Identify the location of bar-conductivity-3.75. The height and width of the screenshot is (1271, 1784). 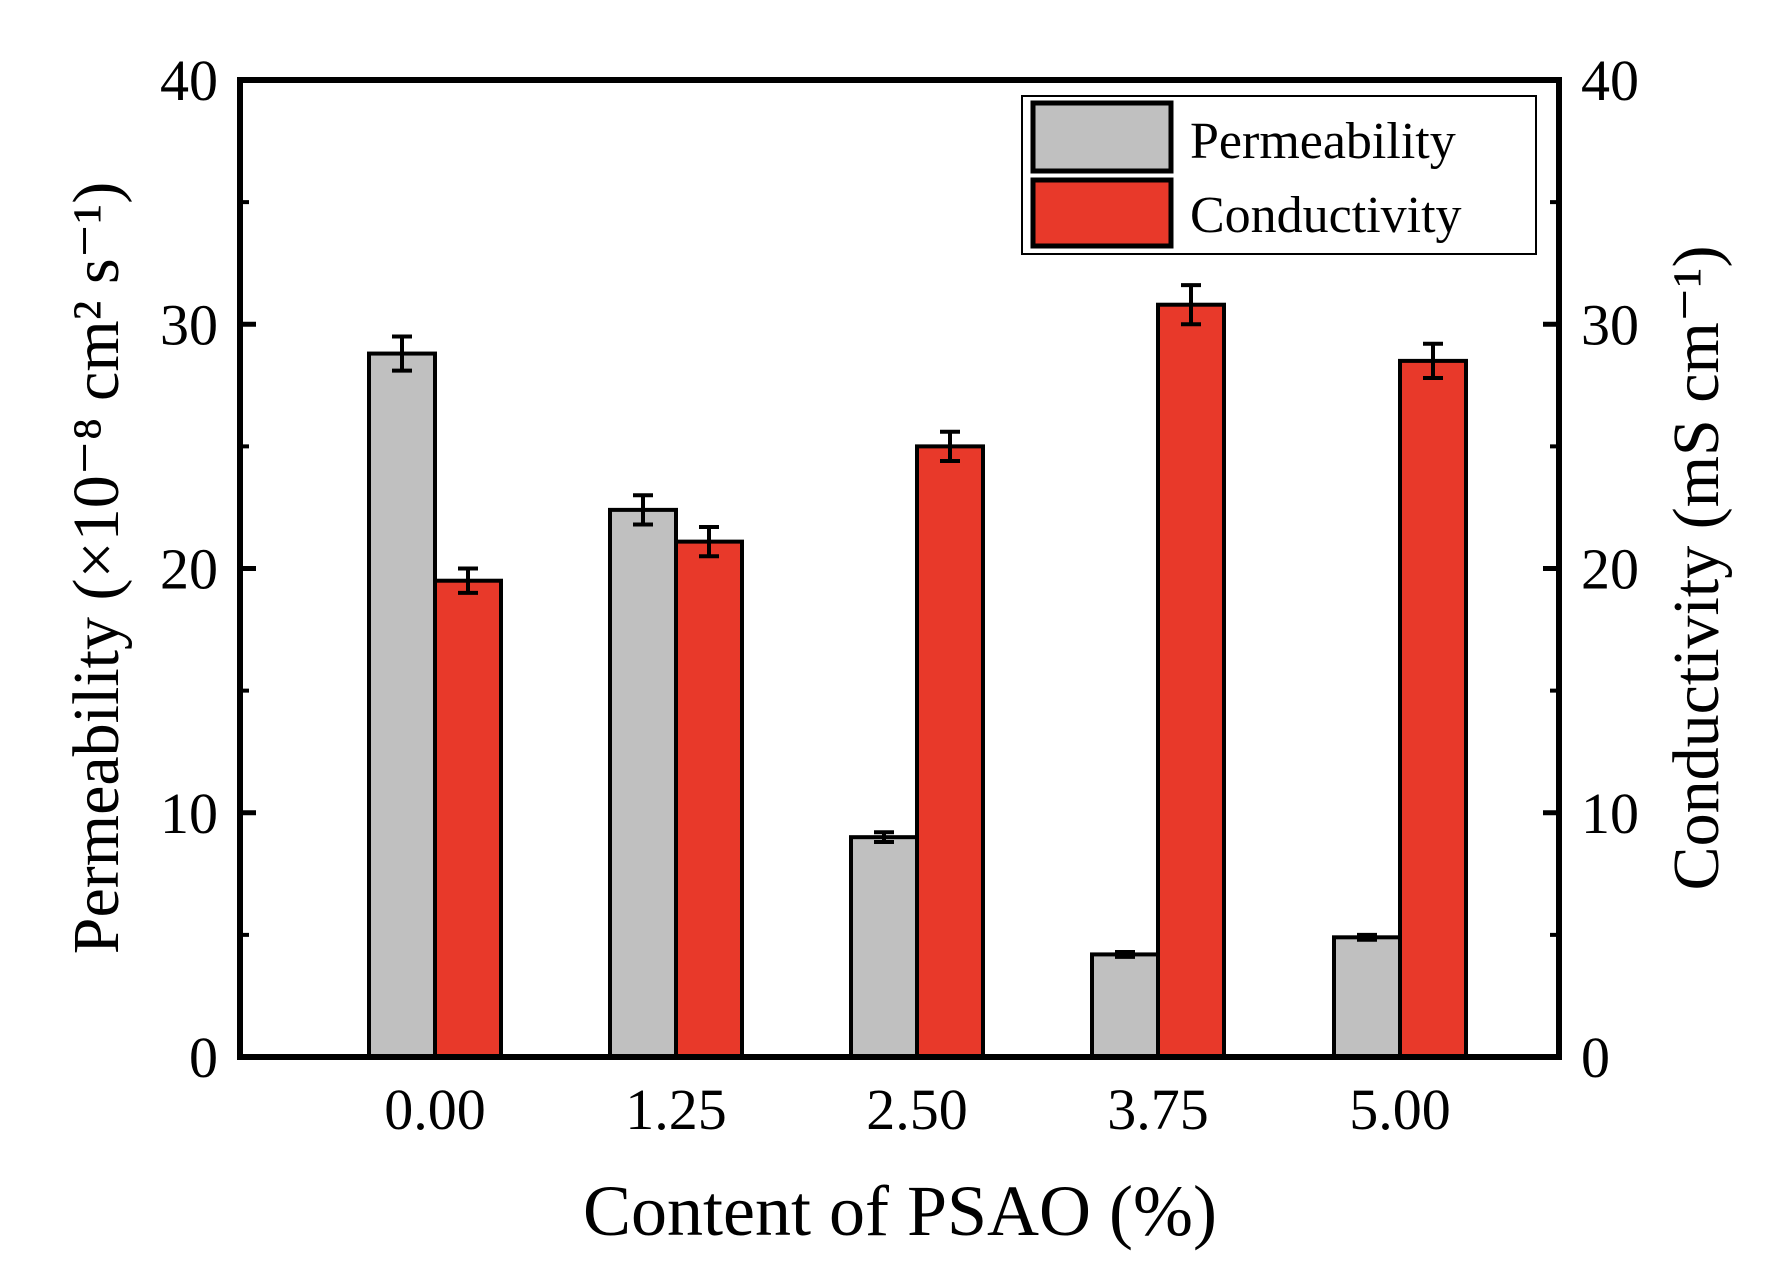
(1191, 680).